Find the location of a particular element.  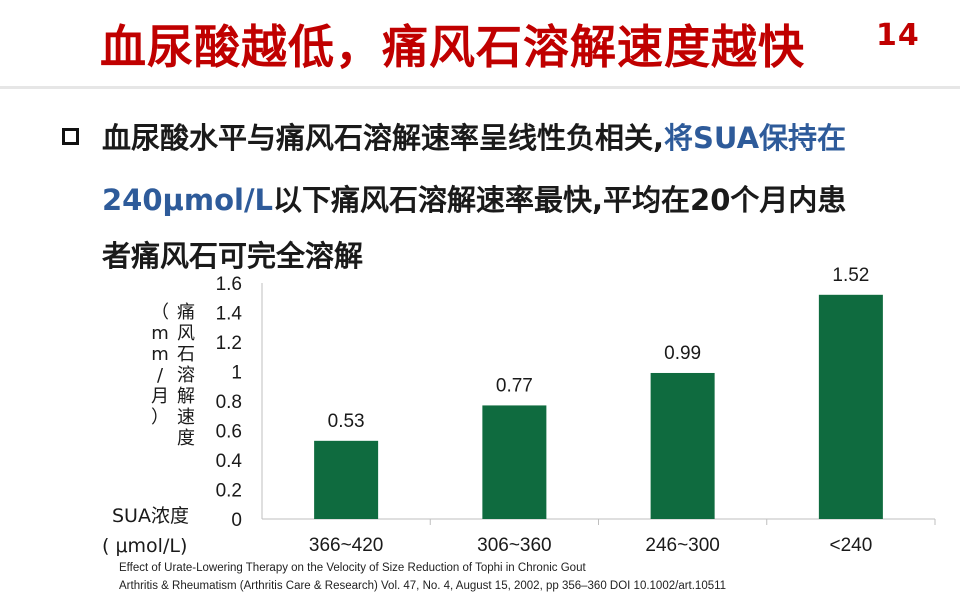

y-tick-label: 1.6 is located at coordinates (229, 284).